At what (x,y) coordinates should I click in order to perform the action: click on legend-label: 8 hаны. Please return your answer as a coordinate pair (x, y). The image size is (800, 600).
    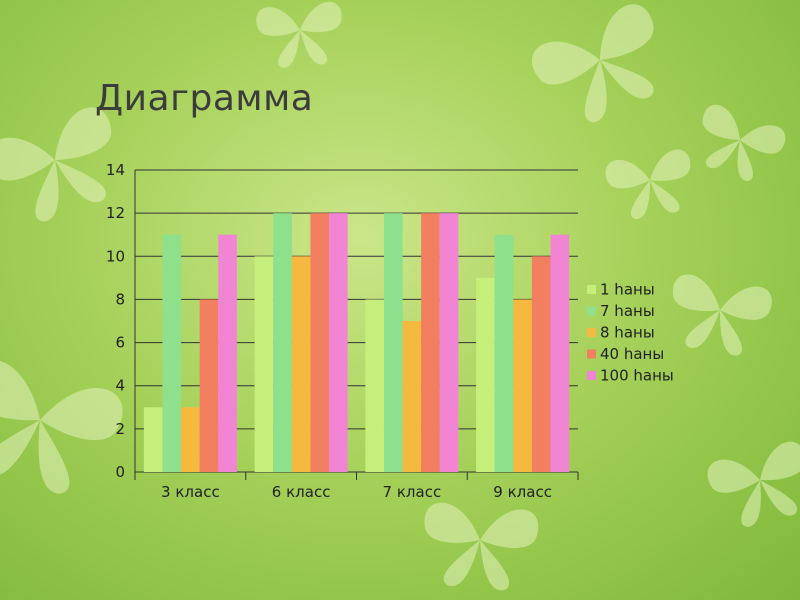
    Looking at the image, I should click on (627, 333).